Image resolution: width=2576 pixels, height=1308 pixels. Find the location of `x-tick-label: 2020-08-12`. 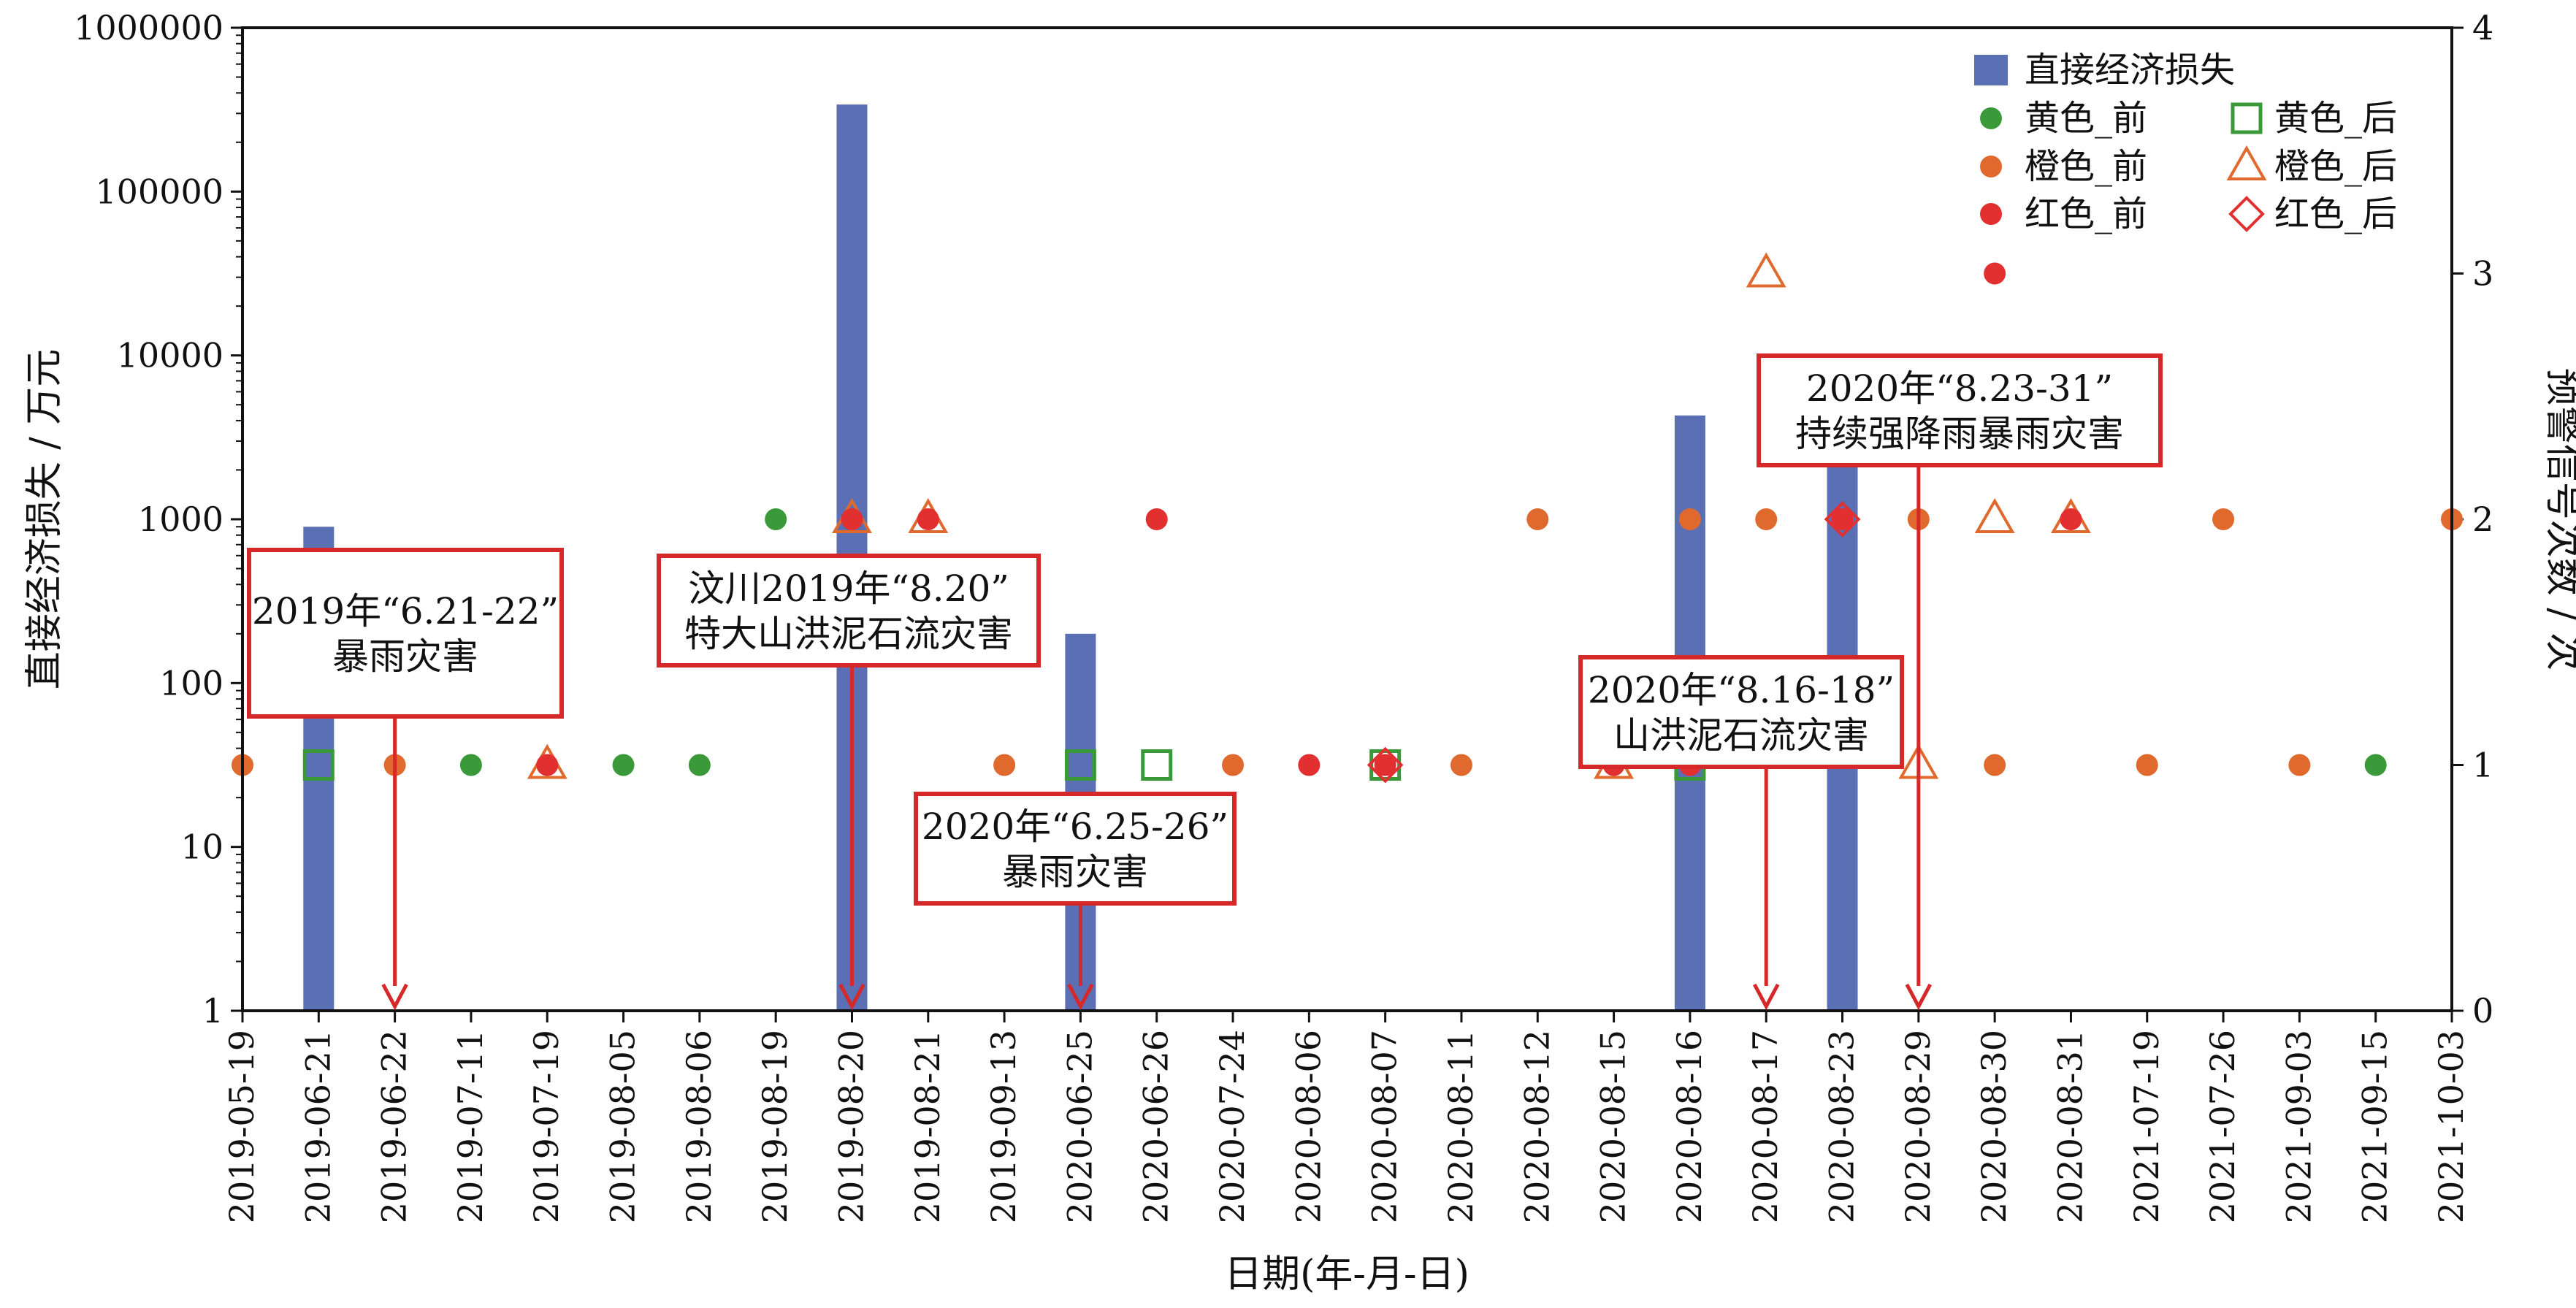

x-tick-label: 2020-08-12 is located at coordinates (1536, 1126).